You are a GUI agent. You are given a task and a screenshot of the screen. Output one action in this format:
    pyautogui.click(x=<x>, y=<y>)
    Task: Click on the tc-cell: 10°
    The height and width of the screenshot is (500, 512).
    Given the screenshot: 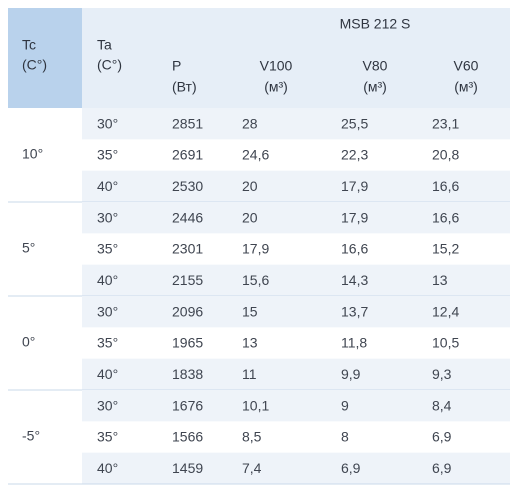 What is the action you would take?
    pyautogui.click(x=32, y=154)
    